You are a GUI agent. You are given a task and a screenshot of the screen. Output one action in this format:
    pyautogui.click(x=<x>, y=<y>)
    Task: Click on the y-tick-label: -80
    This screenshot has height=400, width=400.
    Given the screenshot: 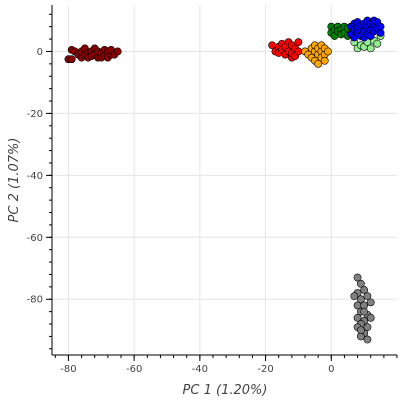 What is the action you would take?
    pyautogui.click(x=35, y=300)
    